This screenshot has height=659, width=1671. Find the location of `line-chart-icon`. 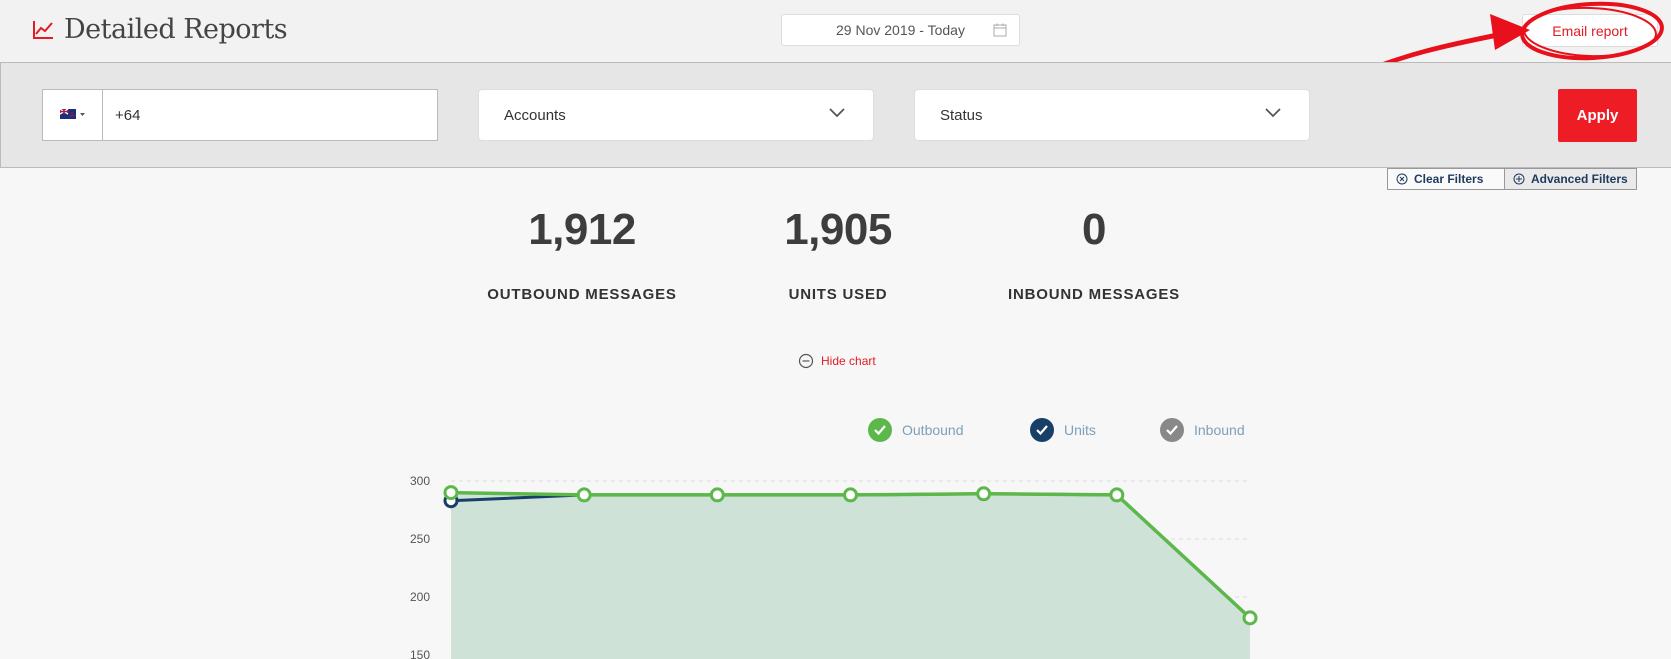

line-chart-icon is located at coordinates (43, 29).